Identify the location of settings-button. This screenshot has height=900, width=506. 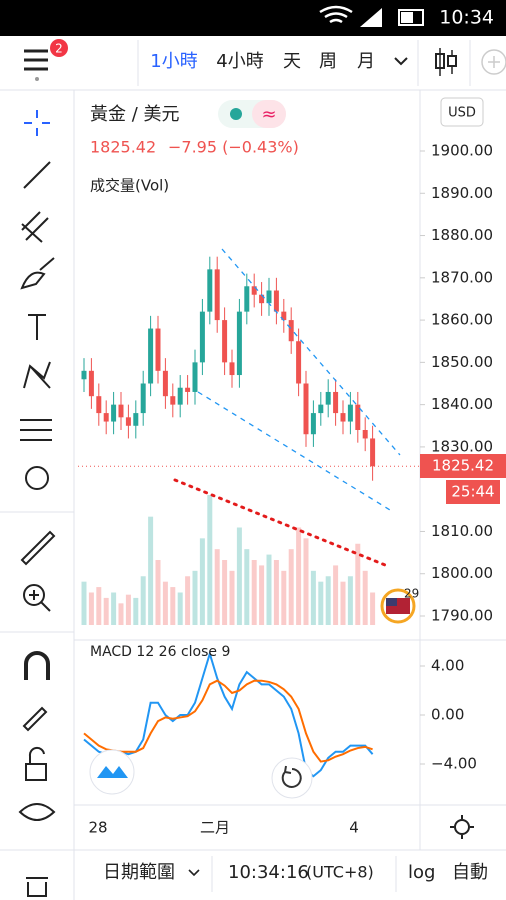
(462, 827).